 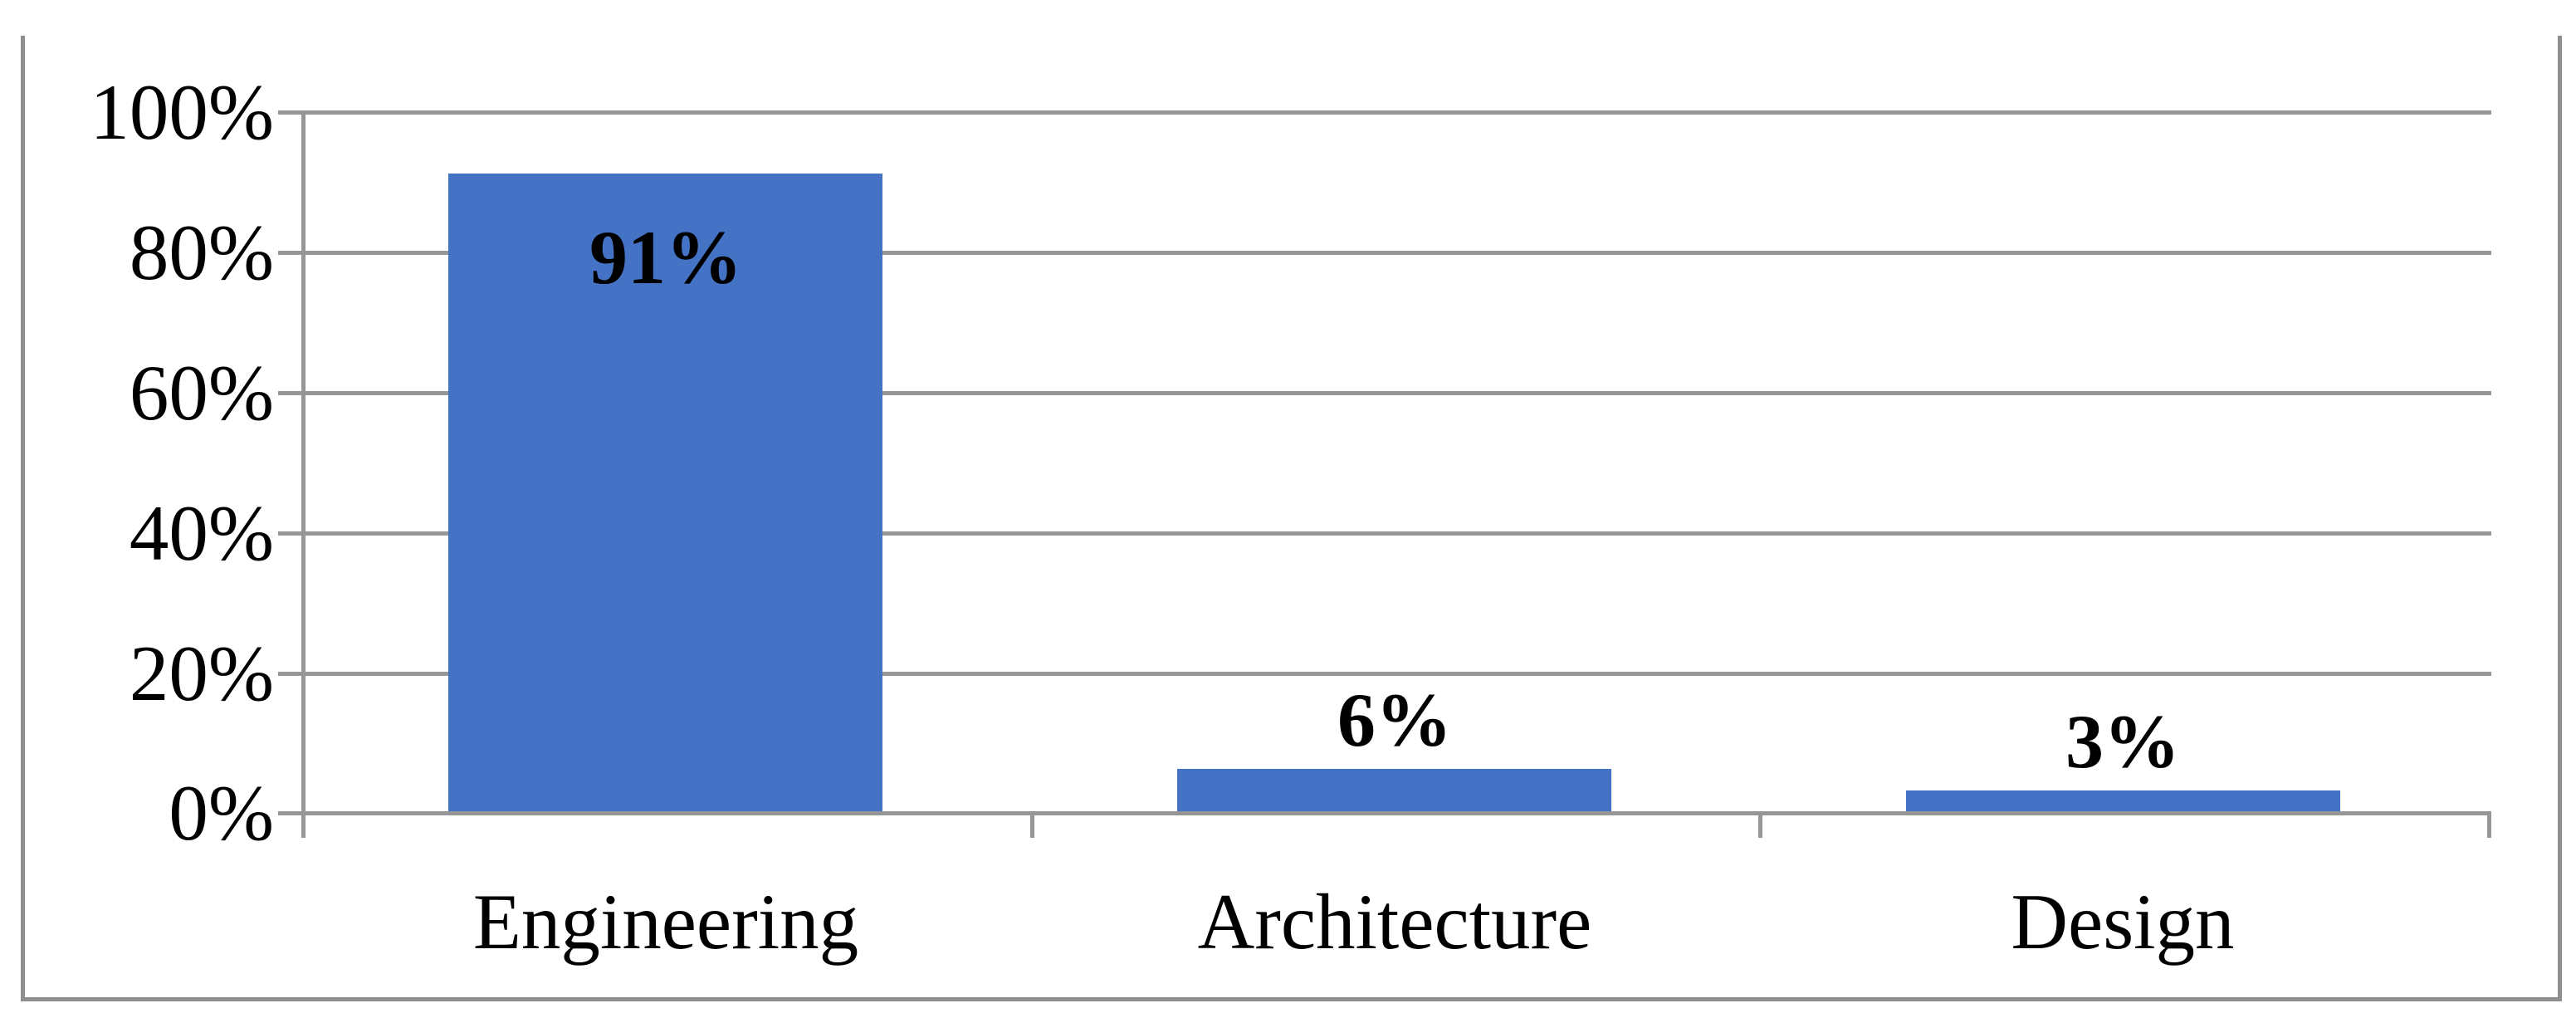 I want to click on gridline-100%, so click(x=1396, y=112).